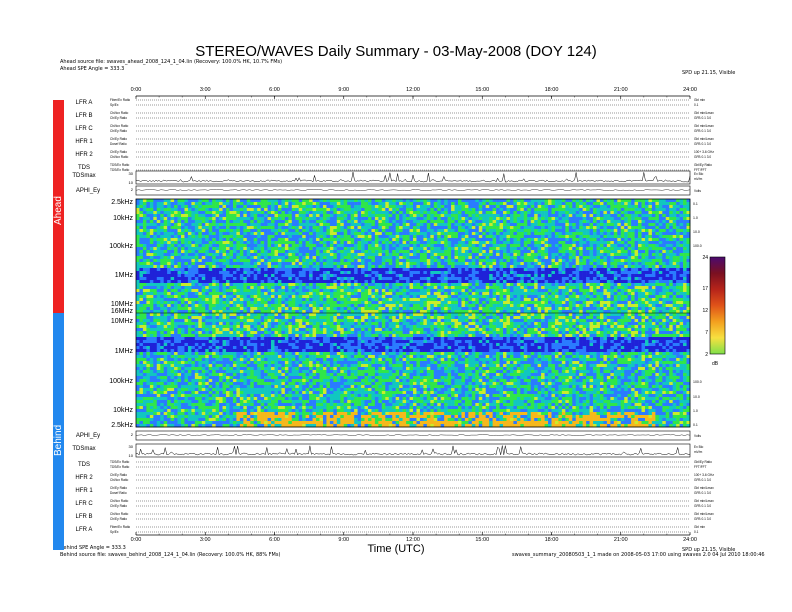 This screenshot has height=612, width=792. What do you see at coordinates (413, 190) in the screenshot?
I see `aphi-ahead-trace` at bounding box center [413, 190].